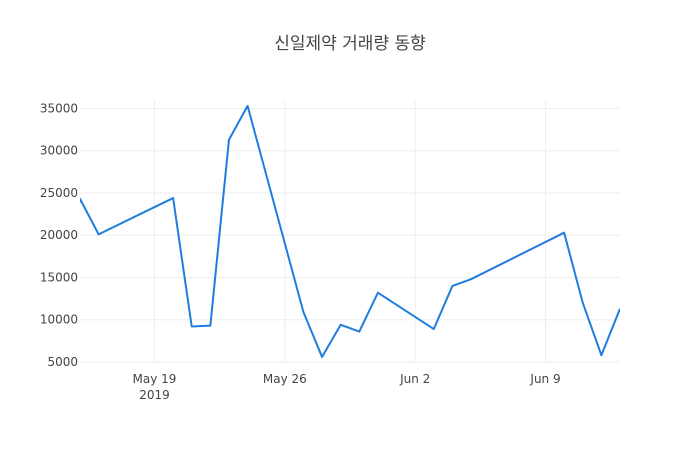 This screenshot has height=454, width=700. What do you see at coordinates (59, 277) in the screenshot?
I see `y-tick-label: 15000` at bounding box center [59, 277].